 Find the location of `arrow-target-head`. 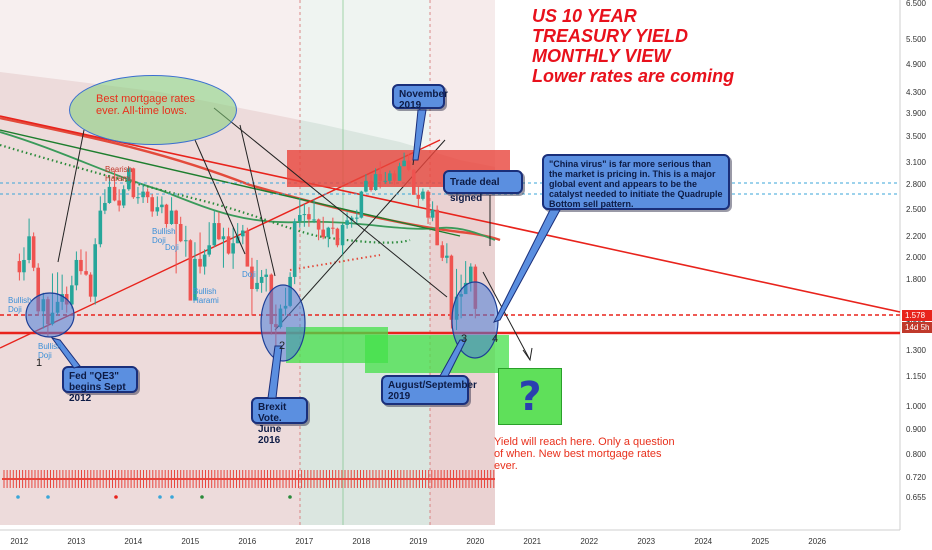

arrow-target-head is located at coordinates (527, 354).